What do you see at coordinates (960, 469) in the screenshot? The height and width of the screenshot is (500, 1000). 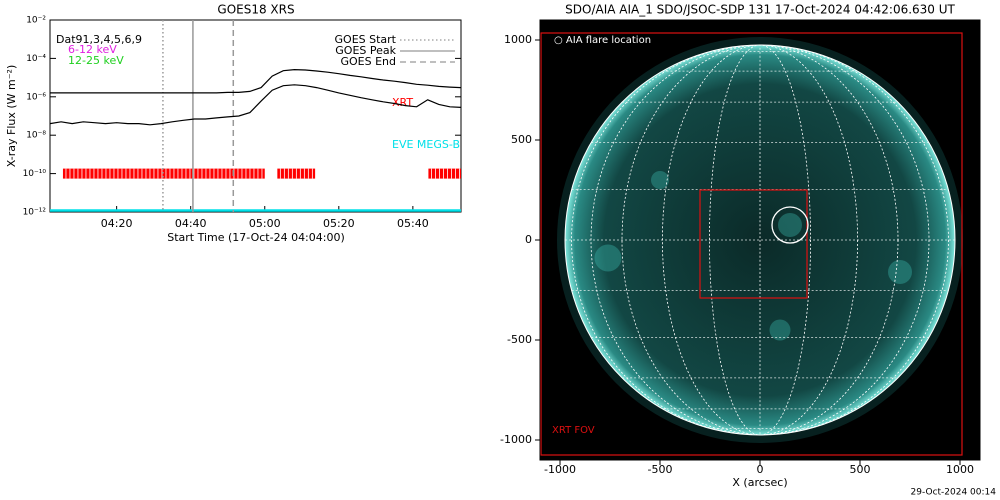 I see `x-tick-label: 1000` at bounding box center [960, 469].